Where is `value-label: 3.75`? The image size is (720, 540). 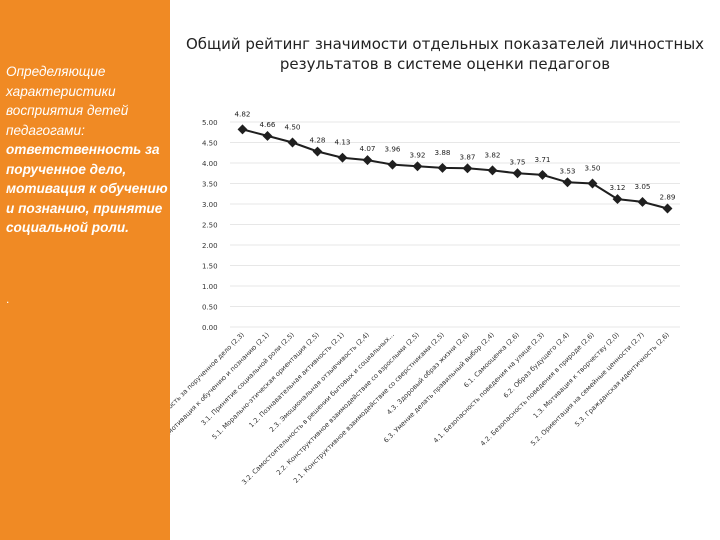
value-label: 3.75 is located at coordinates (517, 161).